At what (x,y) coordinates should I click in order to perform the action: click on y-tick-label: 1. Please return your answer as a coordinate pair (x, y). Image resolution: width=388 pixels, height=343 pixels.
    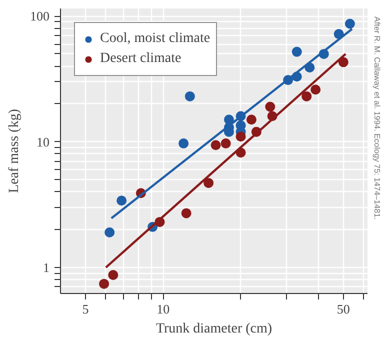
    Looking at the image, I should click on (46, 267).